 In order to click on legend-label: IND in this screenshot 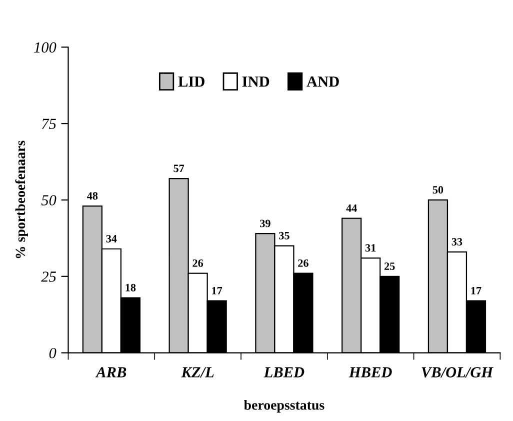, I will do `click(256, 81)`.